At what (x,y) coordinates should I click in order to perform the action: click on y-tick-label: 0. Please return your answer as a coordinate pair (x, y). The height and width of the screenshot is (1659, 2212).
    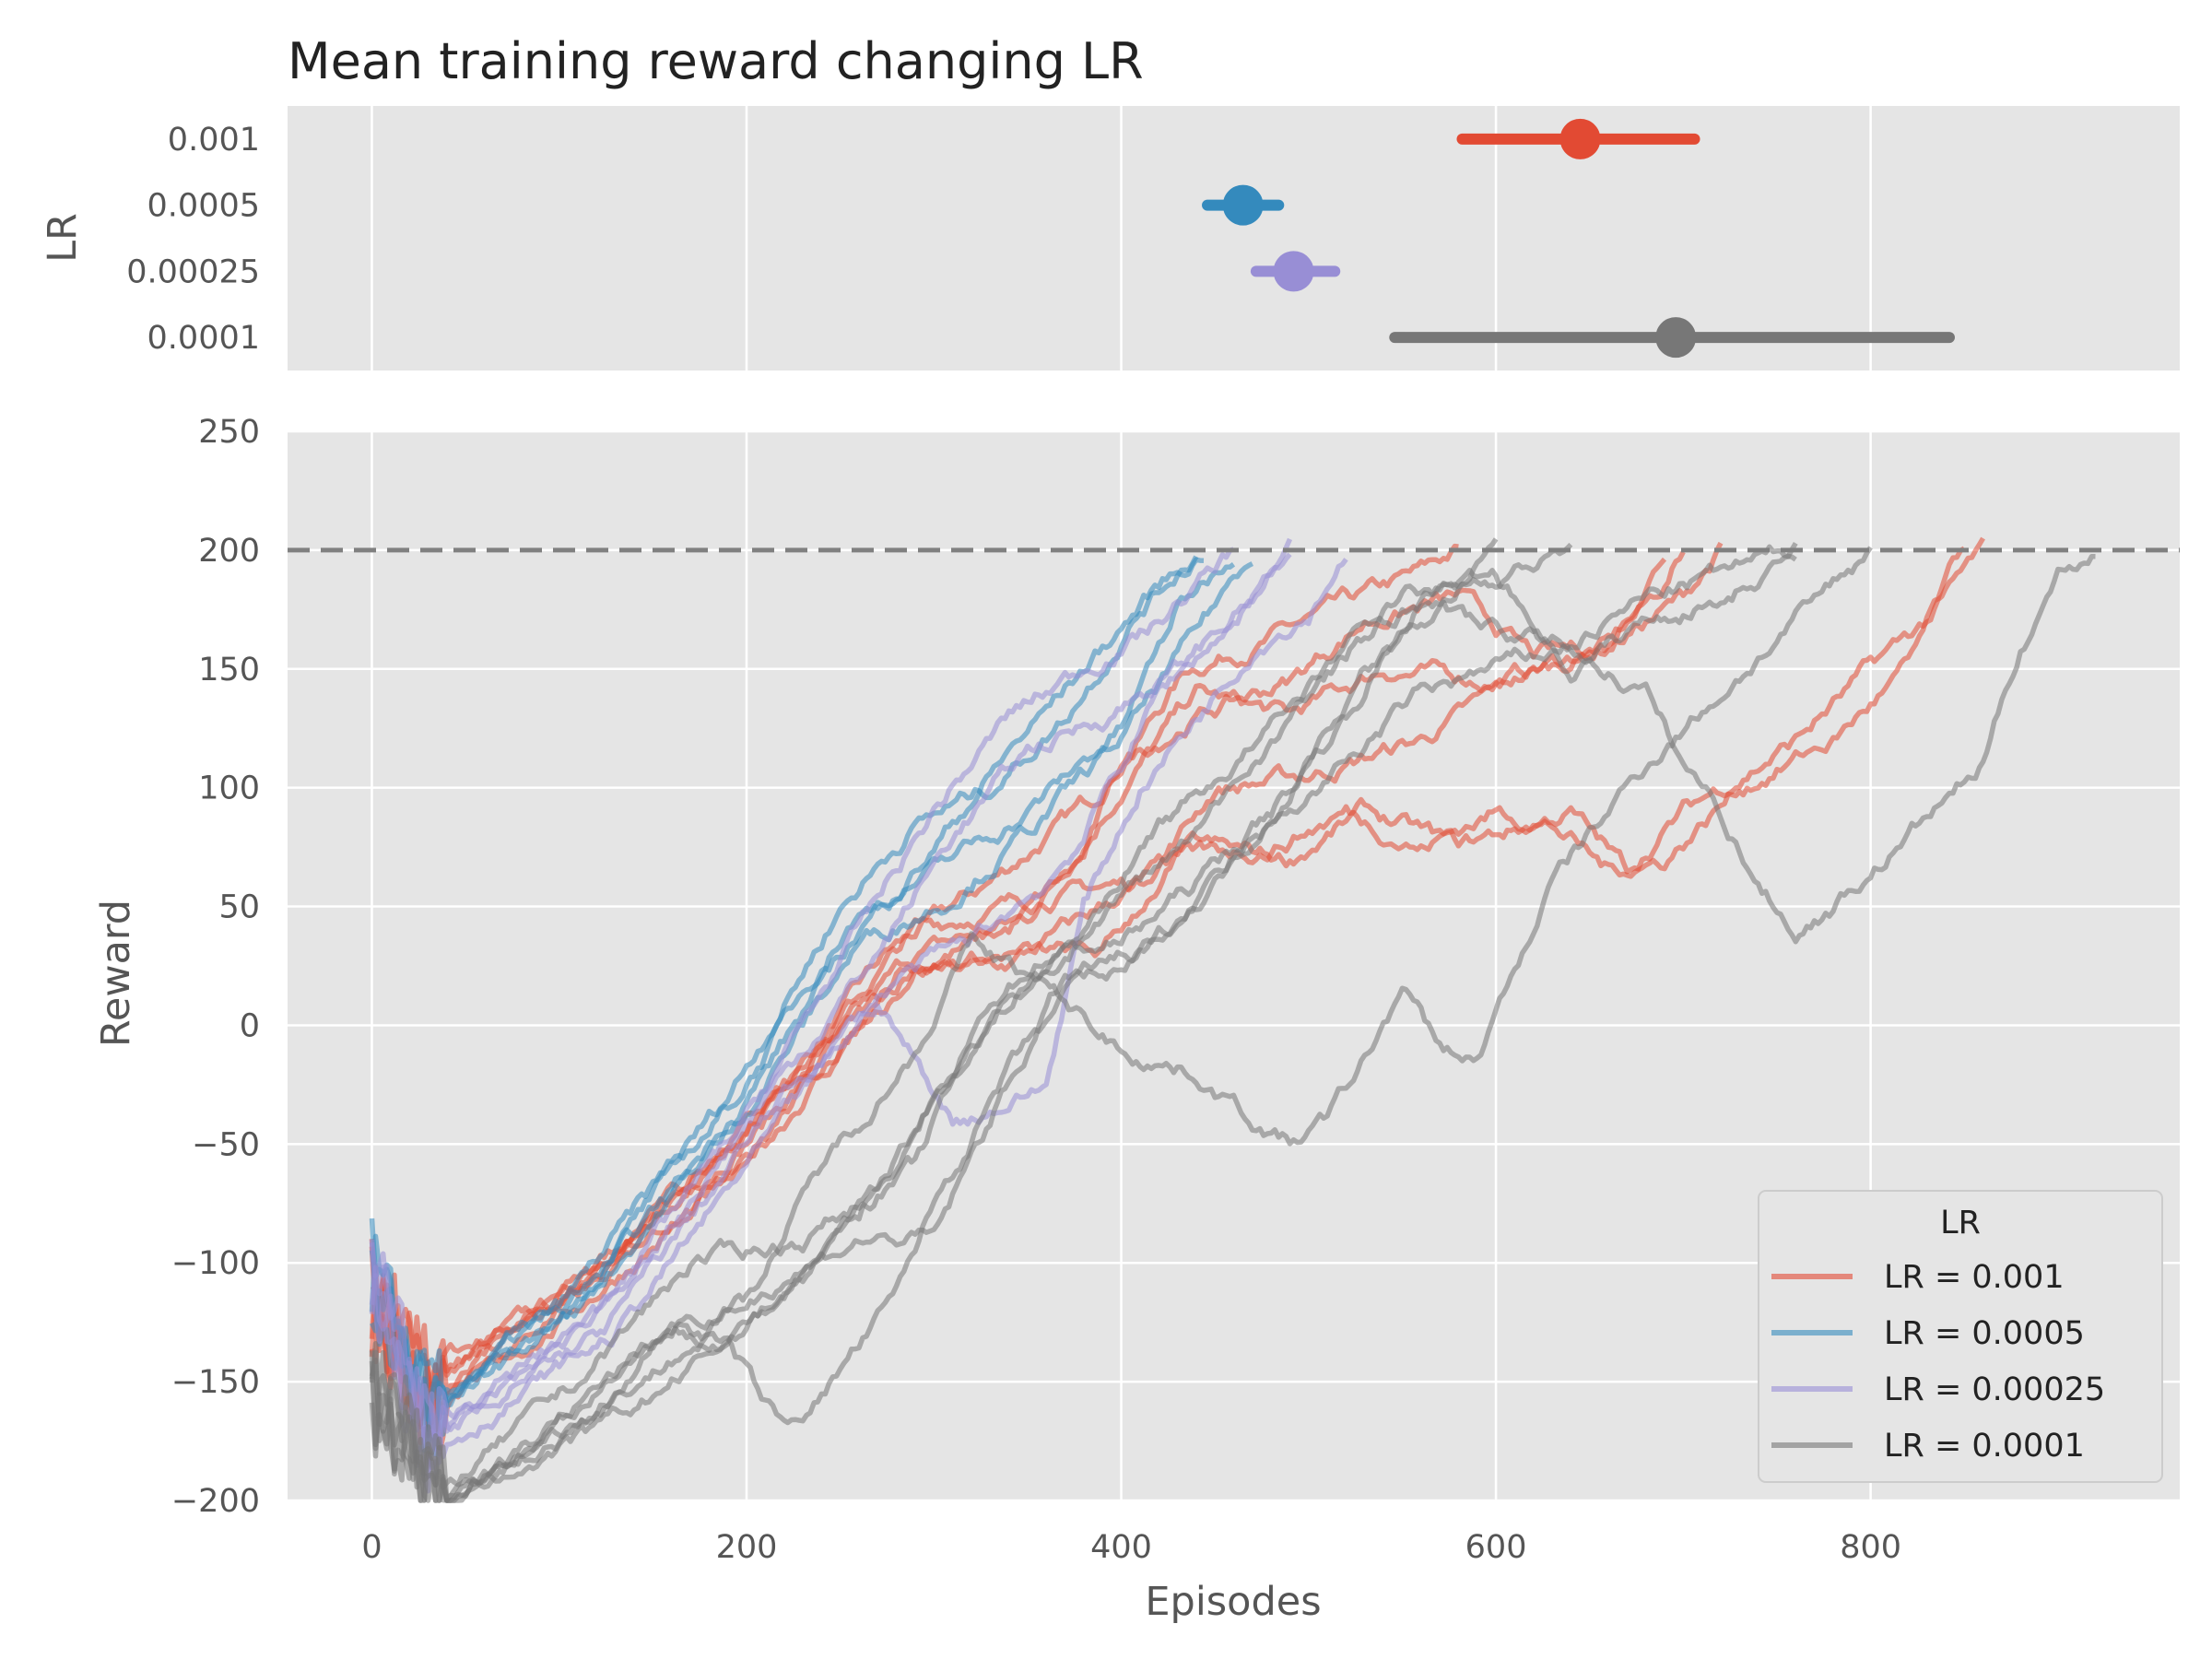
    Looking at the image, I should click on (250, 1025).